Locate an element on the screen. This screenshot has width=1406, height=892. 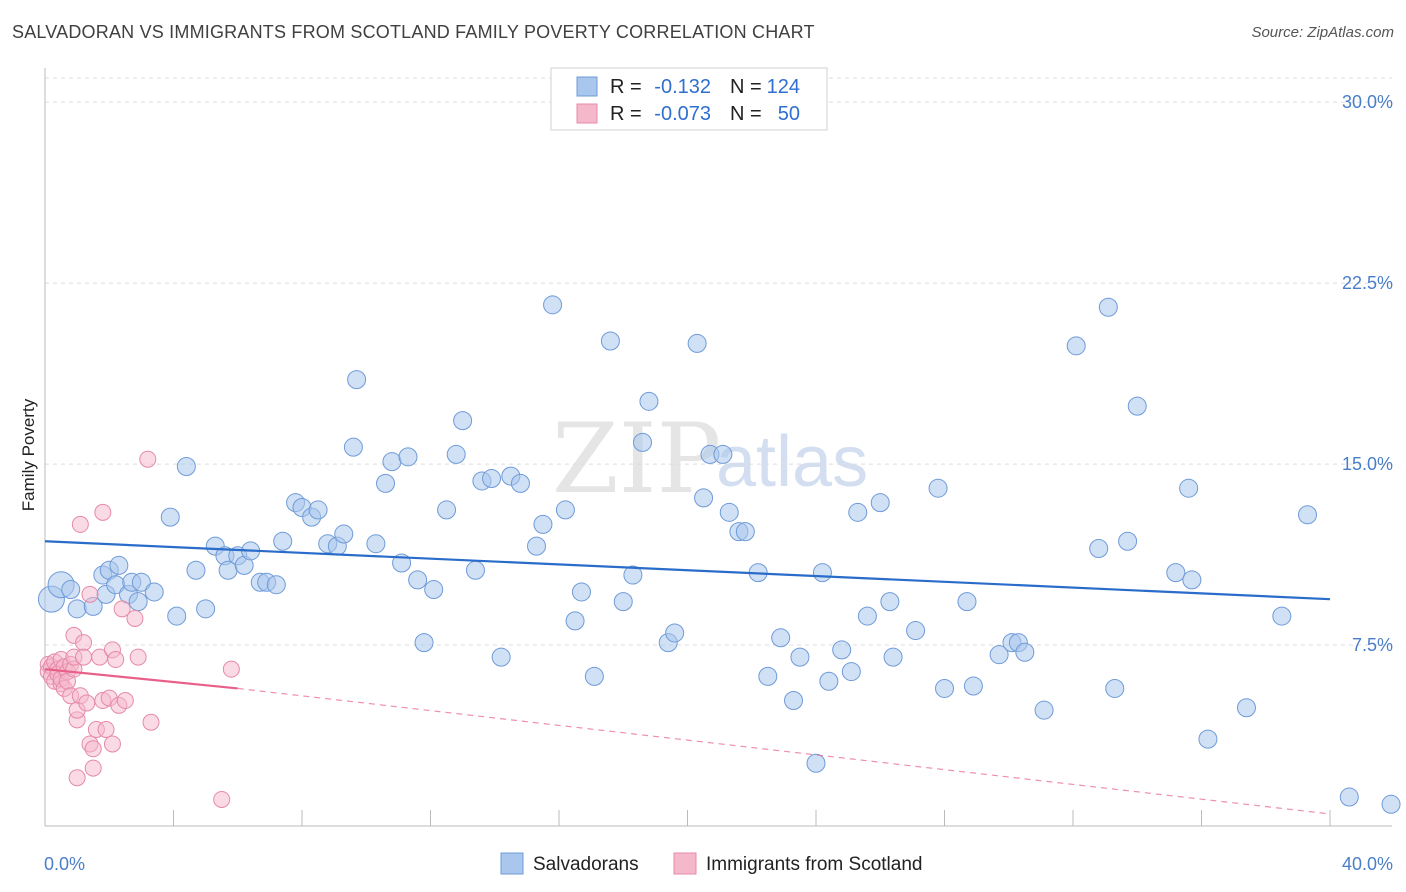
legend-r-value: -0.132 is located at coordinates (682, 87).